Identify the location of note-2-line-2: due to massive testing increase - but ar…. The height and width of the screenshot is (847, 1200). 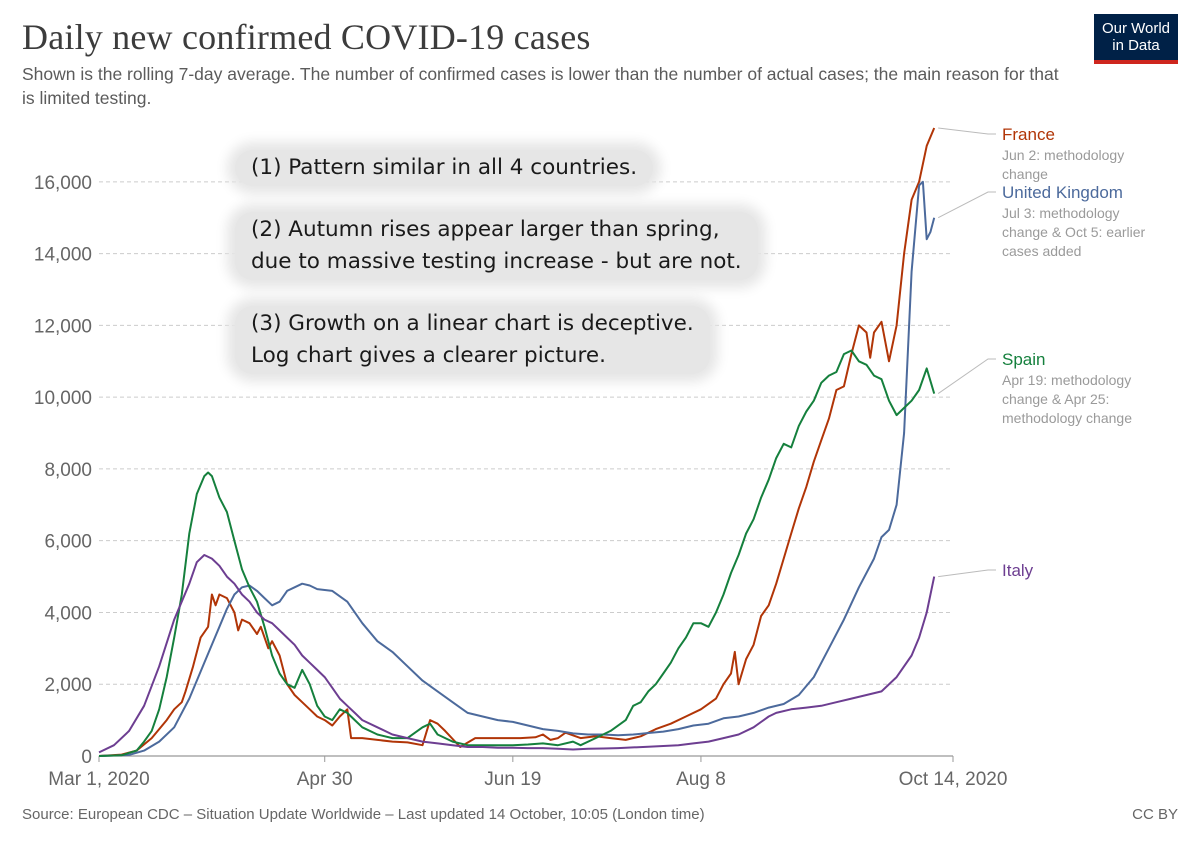
(496, 261).